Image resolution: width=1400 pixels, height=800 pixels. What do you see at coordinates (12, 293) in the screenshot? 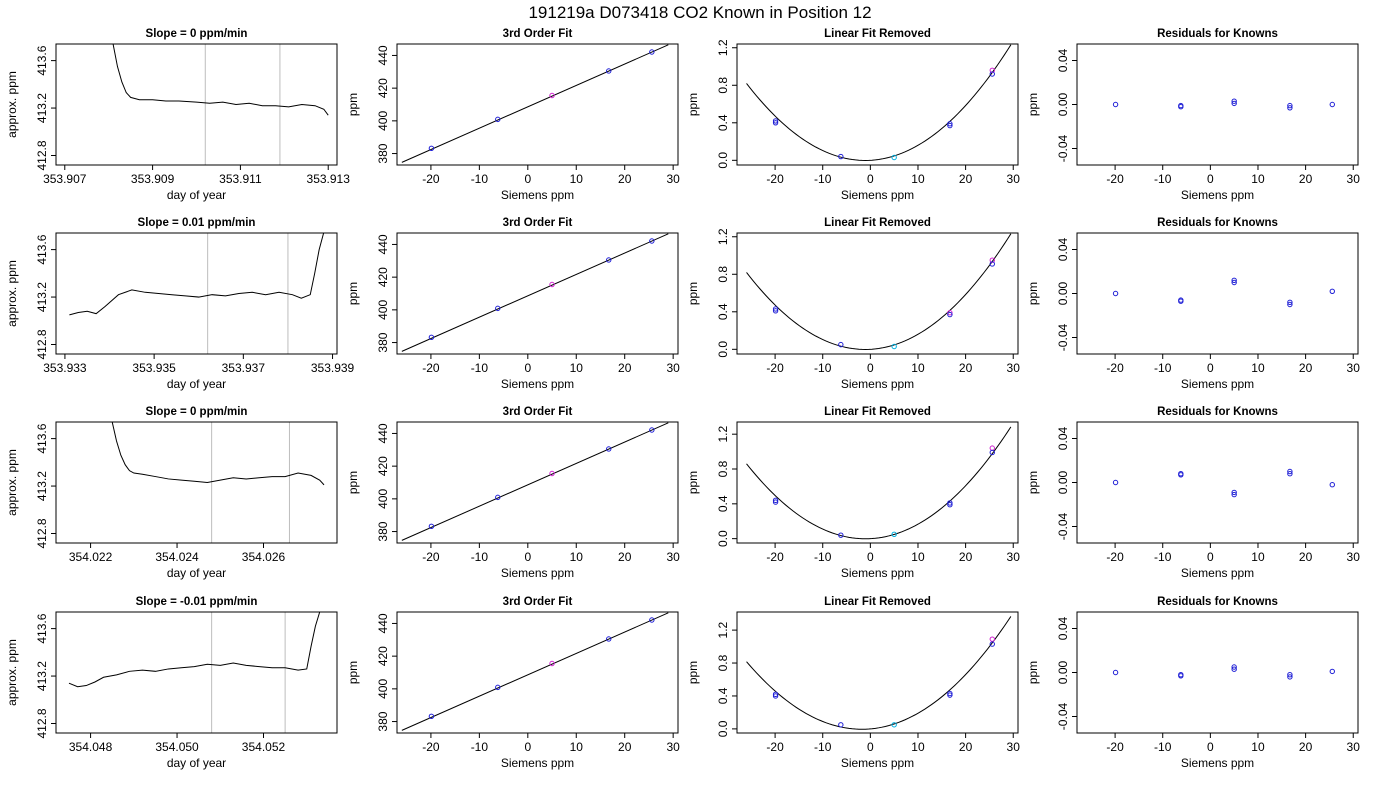
I see `y-axis-label: approx. ppm` at bounding box center [12, 293].